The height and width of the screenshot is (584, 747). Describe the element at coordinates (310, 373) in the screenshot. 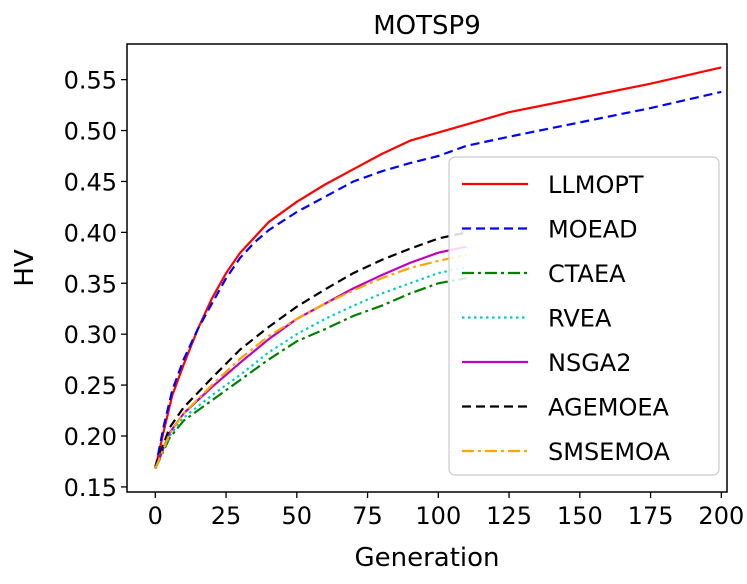

I see `series-line-ctaea` at that location.